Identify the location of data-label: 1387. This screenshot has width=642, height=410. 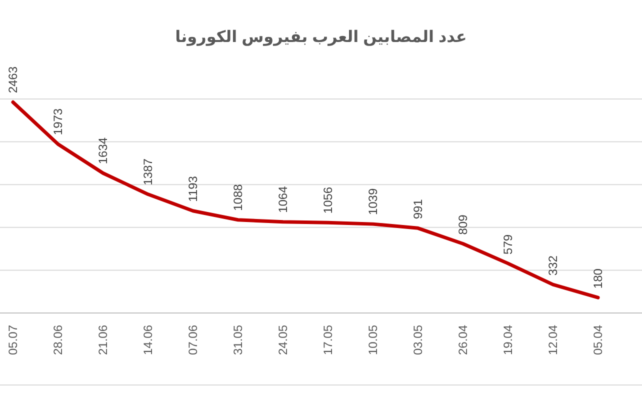
(148, 172).